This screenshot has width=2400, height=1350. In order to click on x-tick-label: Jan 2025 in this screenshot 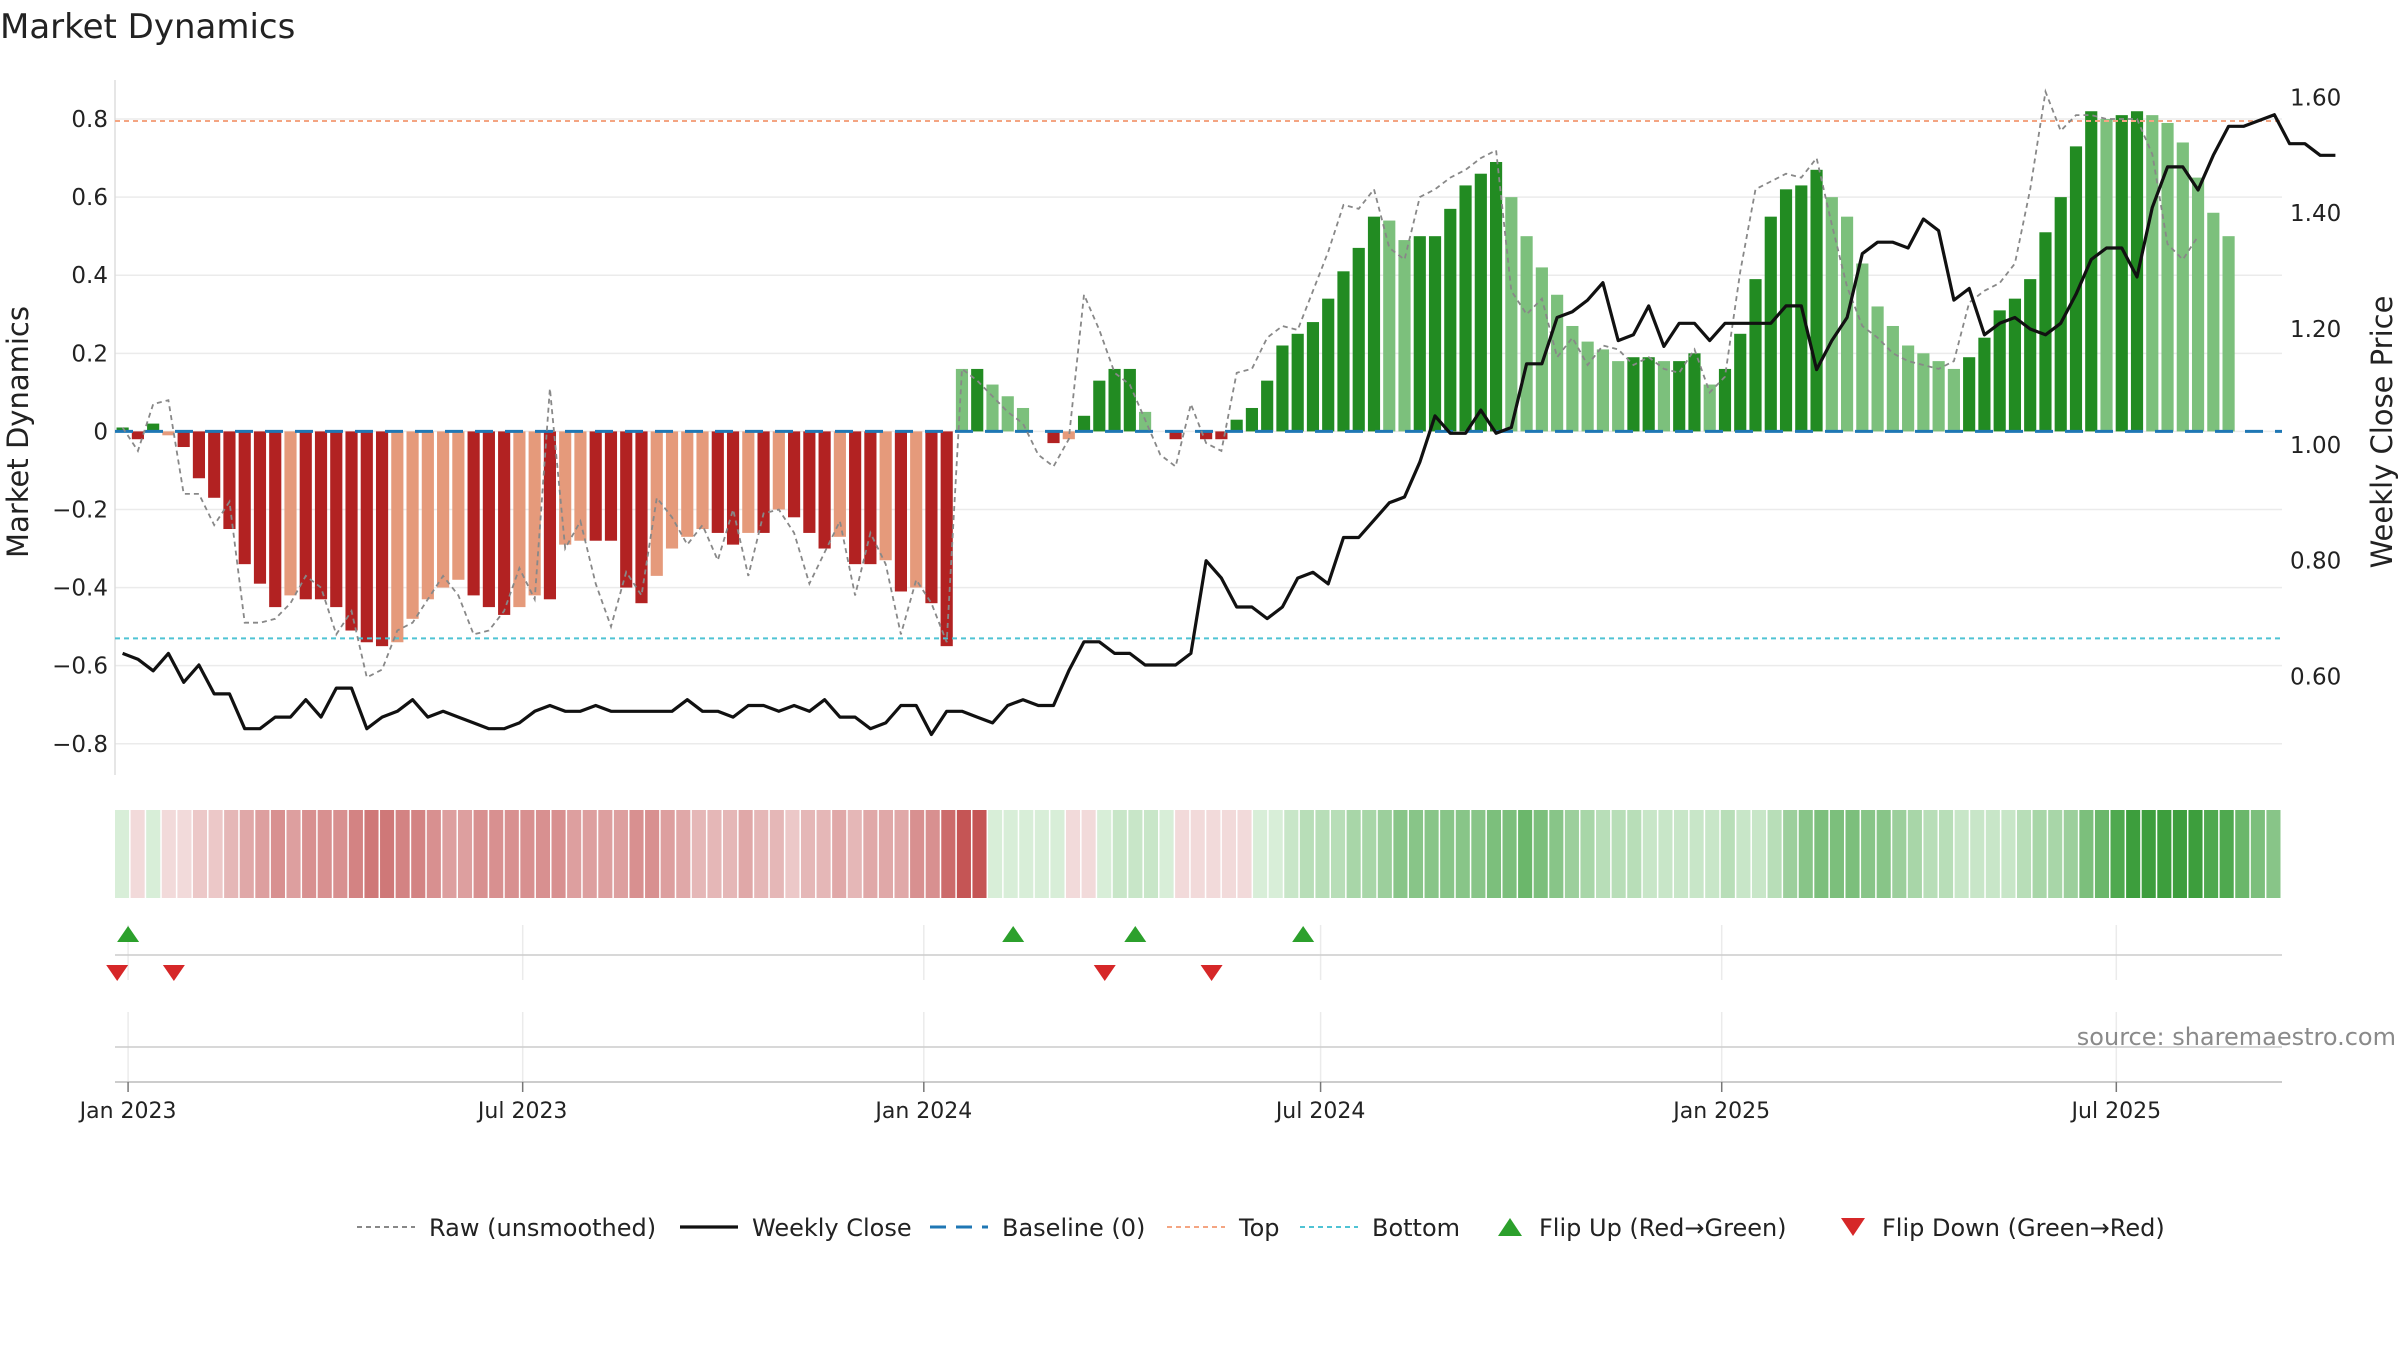, I will do `click(1720, 1111)`.